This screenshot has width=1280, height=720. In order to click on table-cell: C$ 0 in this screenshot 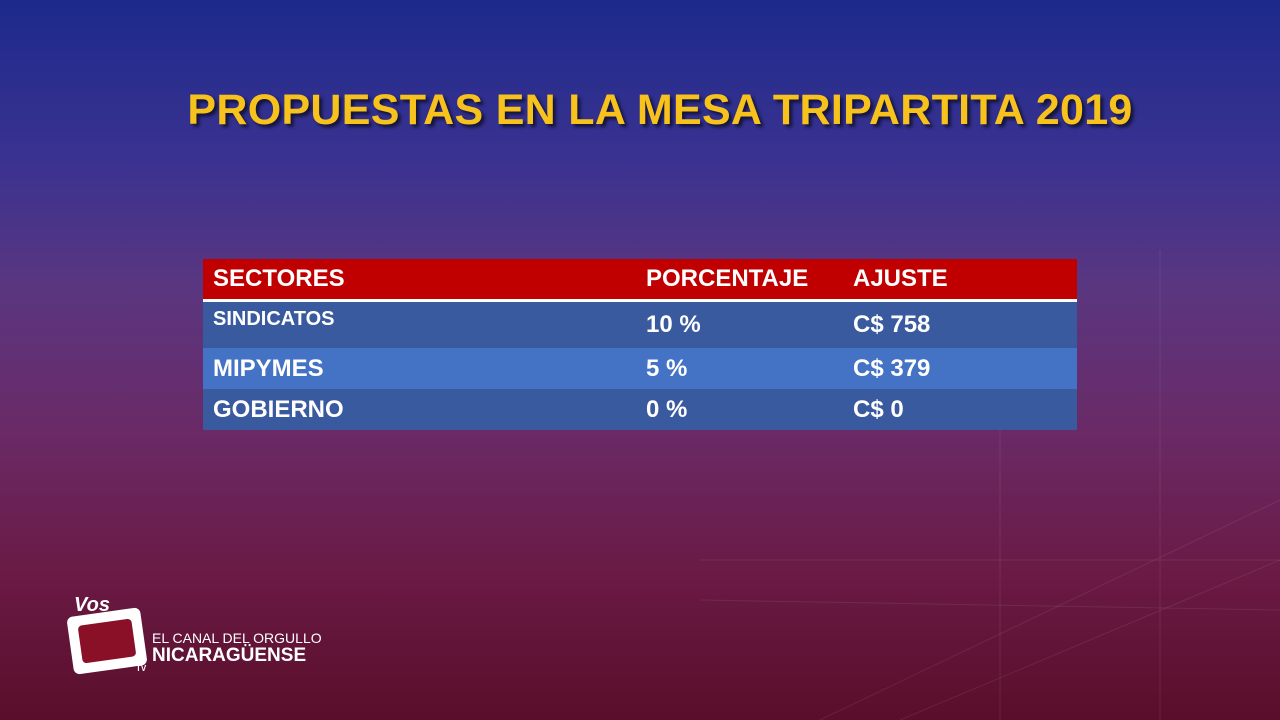, I will do `click(960, 409)`.